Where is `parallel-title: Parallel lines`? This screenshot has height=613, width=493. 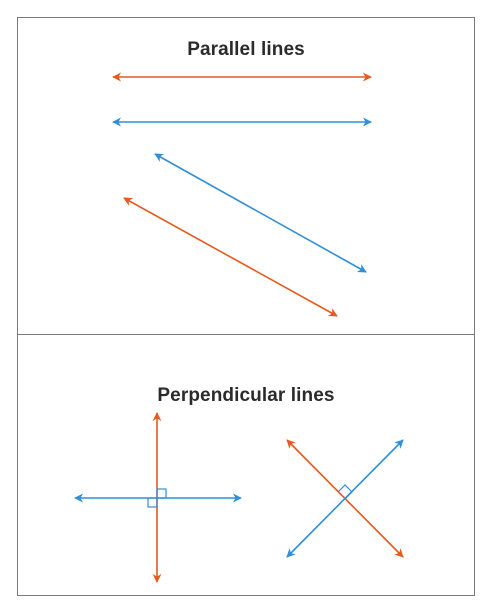
parallel-title: Parallel lines is located at coordinates (246, 49).